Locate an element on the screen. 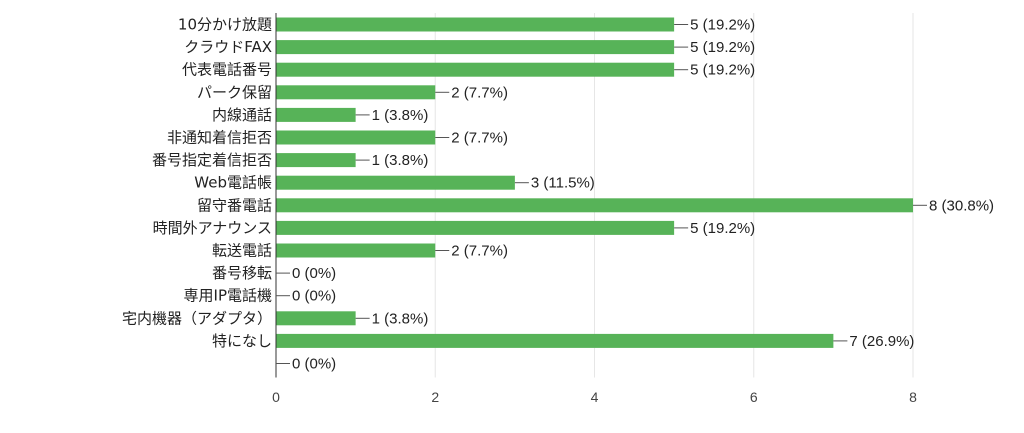  data-label-3: 2 (7.7%) is located at coordinates (479, 92).